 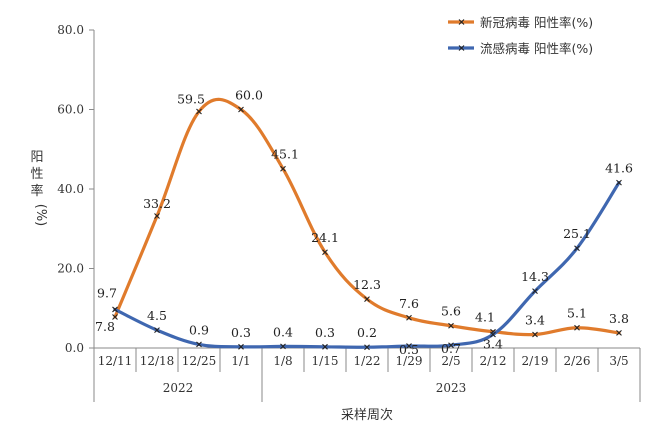 I want to click on x-tick-label: 1/29, so click(x=409, y=361).